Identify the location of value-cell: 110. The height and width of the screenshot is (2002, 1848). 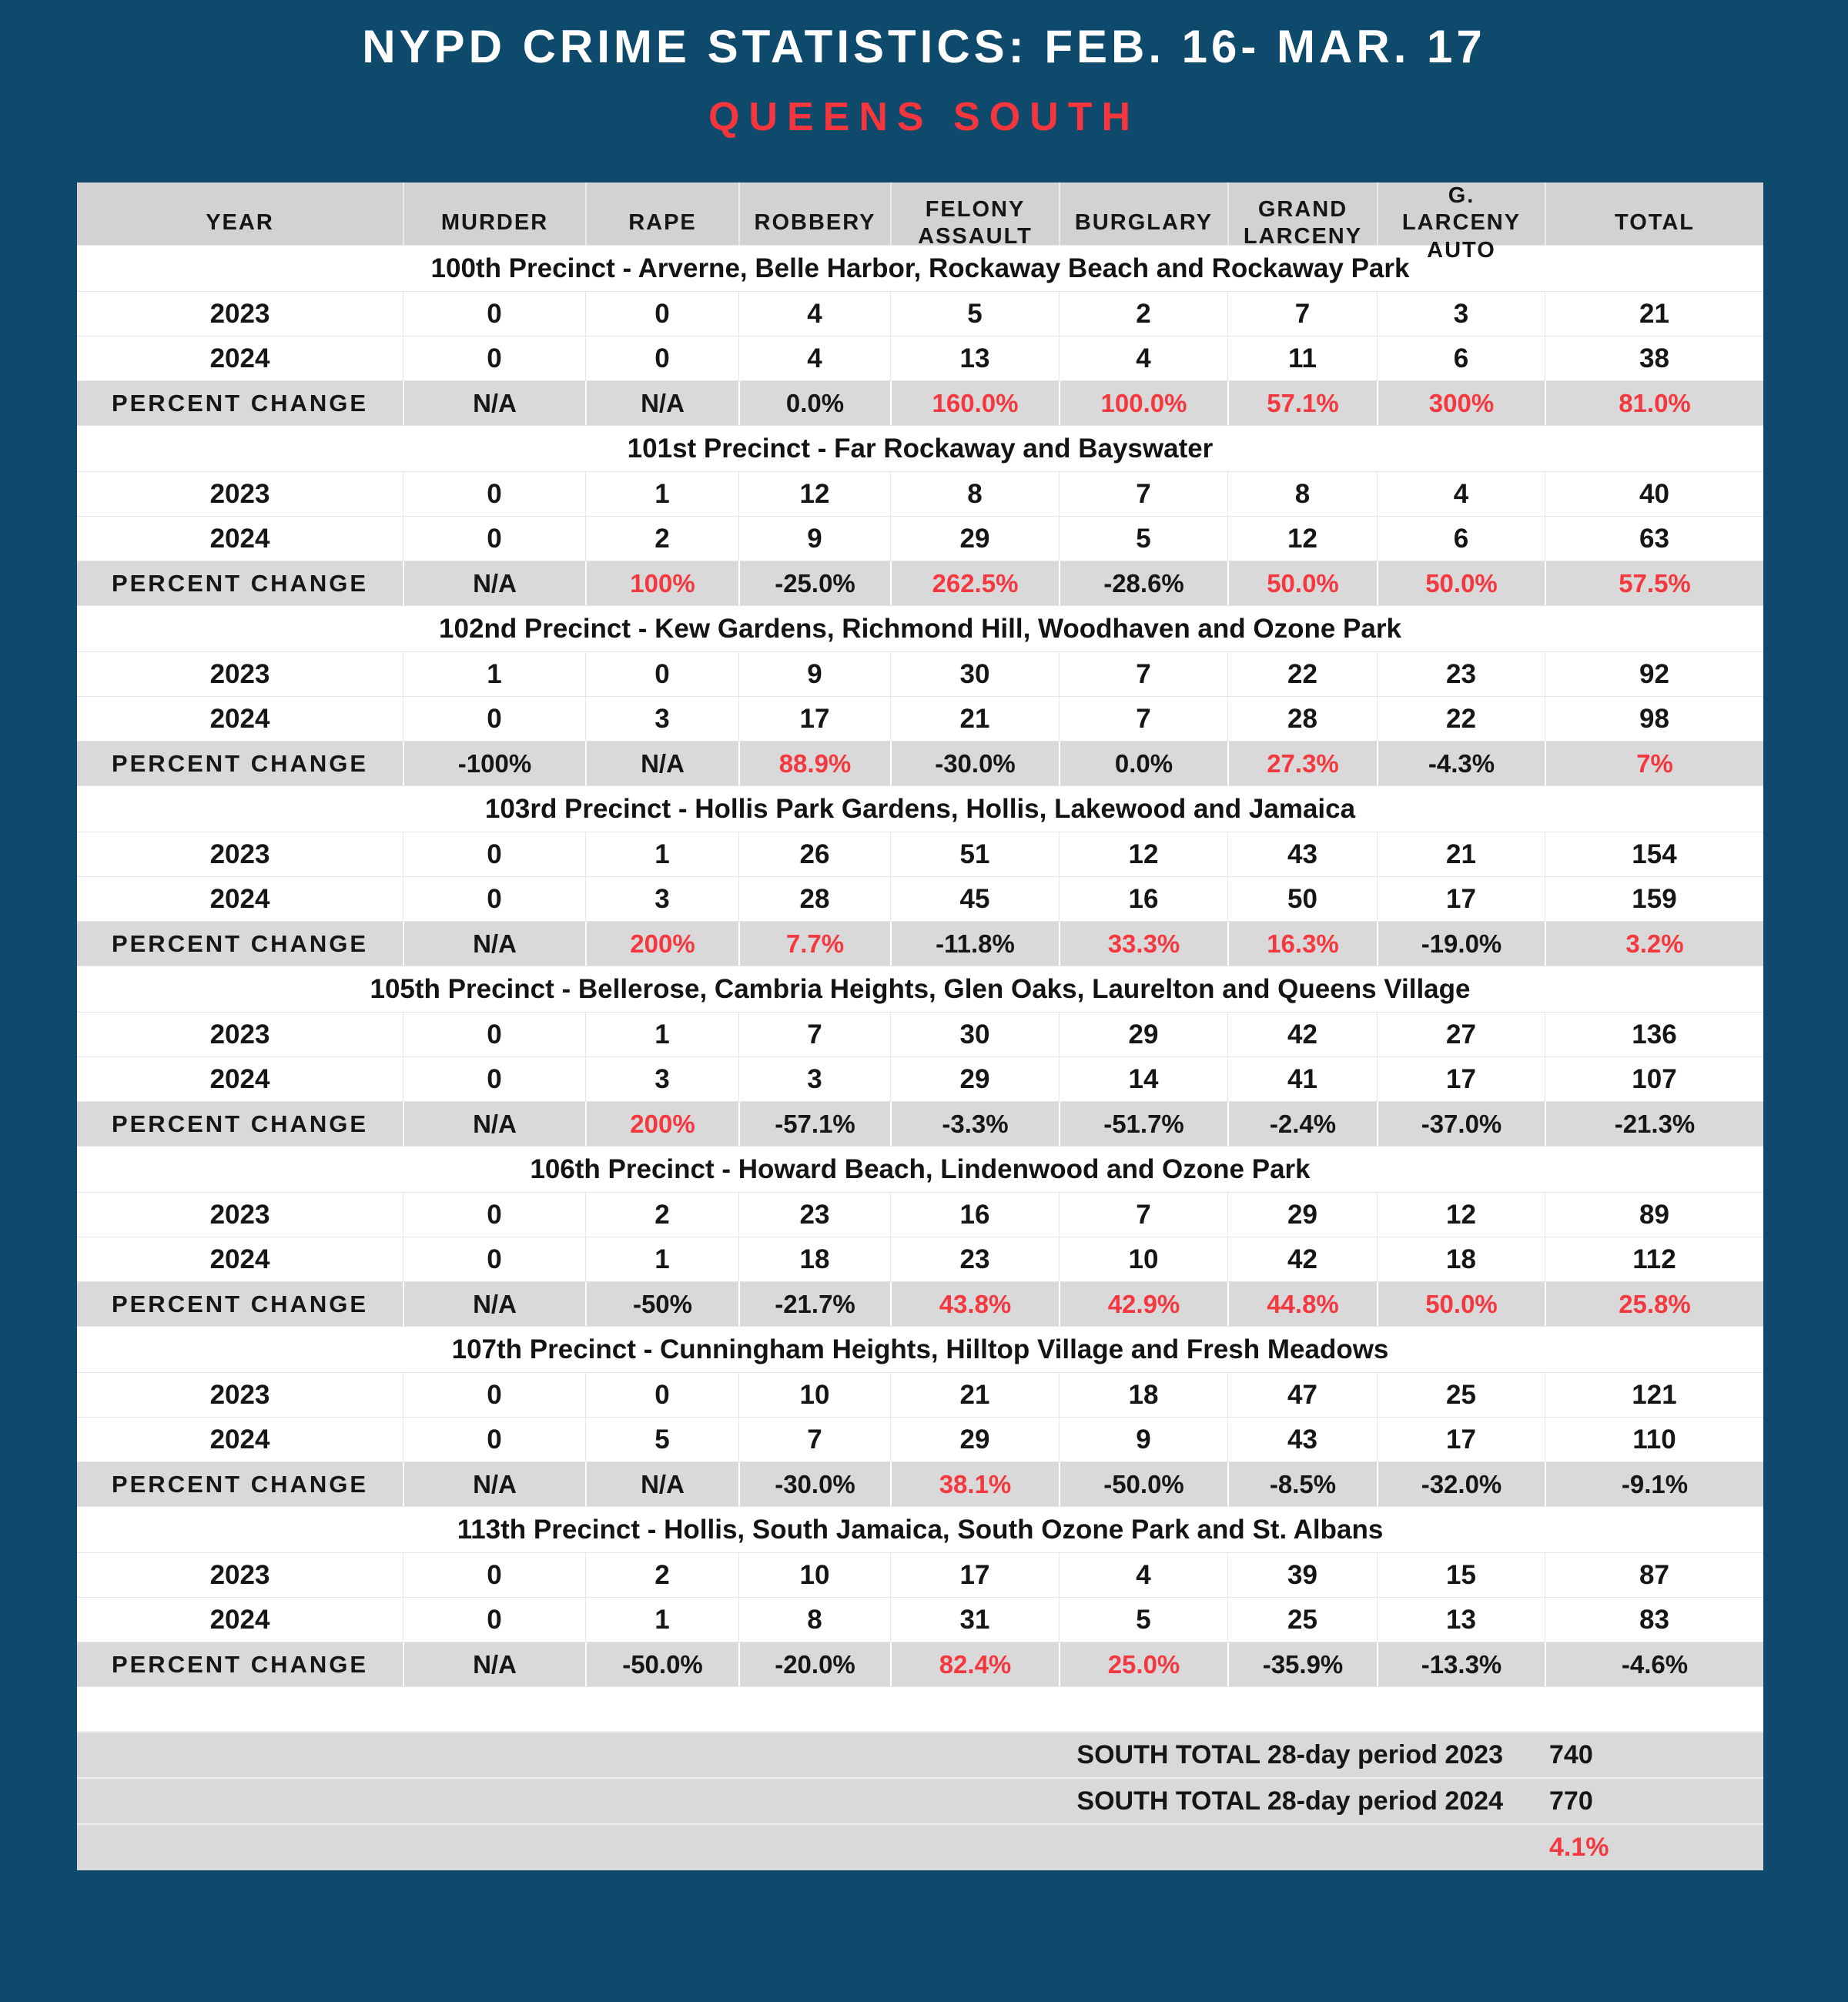
(1654, 1439).